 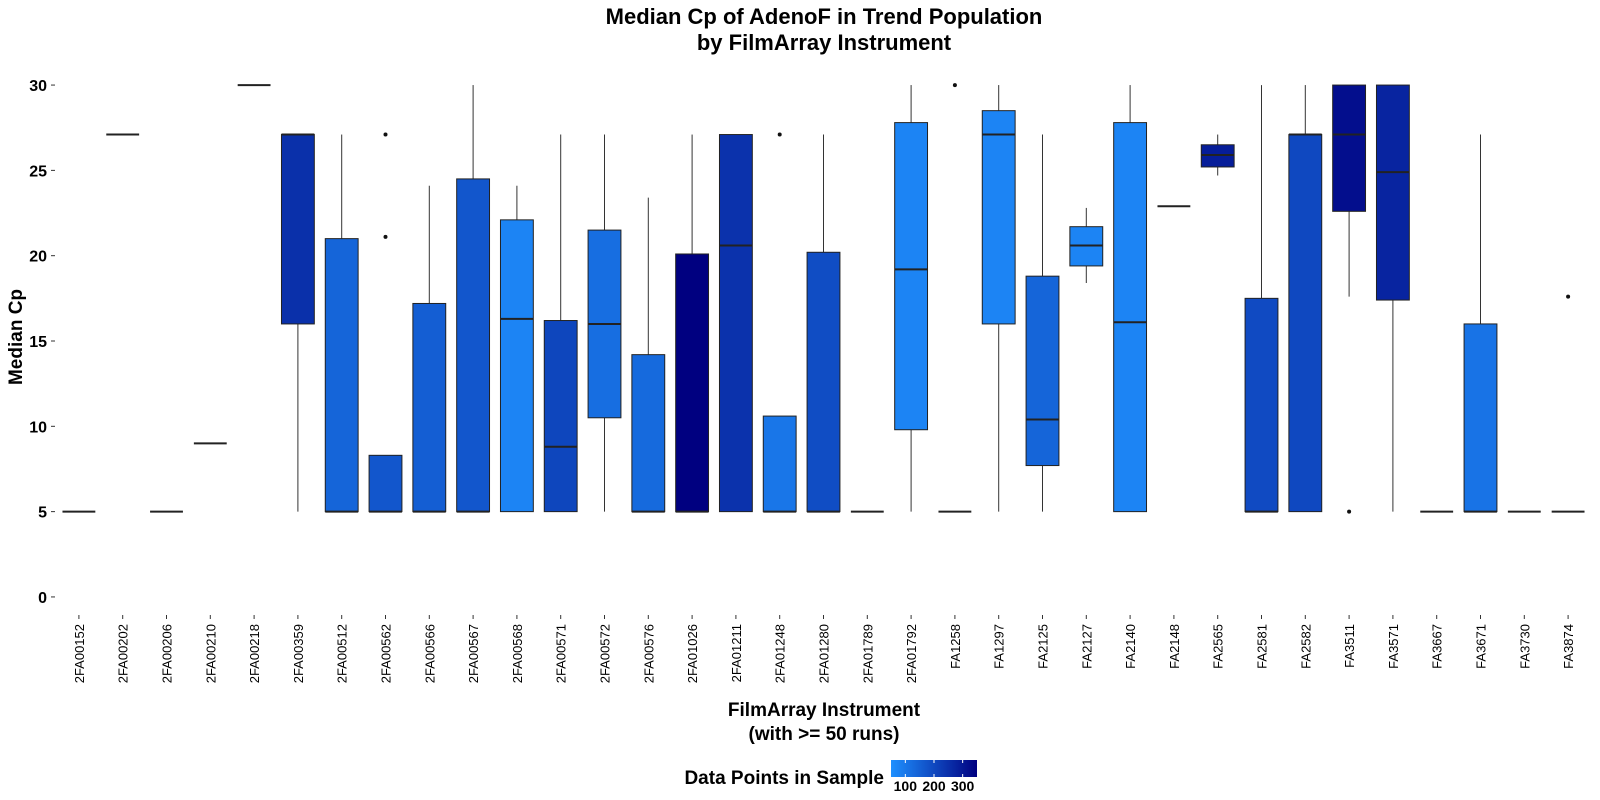 What do you see at coordinates (1262, 646) in the screenshot?
I see `x-tick-label: FA2581` at bounding box center [1262, 646].